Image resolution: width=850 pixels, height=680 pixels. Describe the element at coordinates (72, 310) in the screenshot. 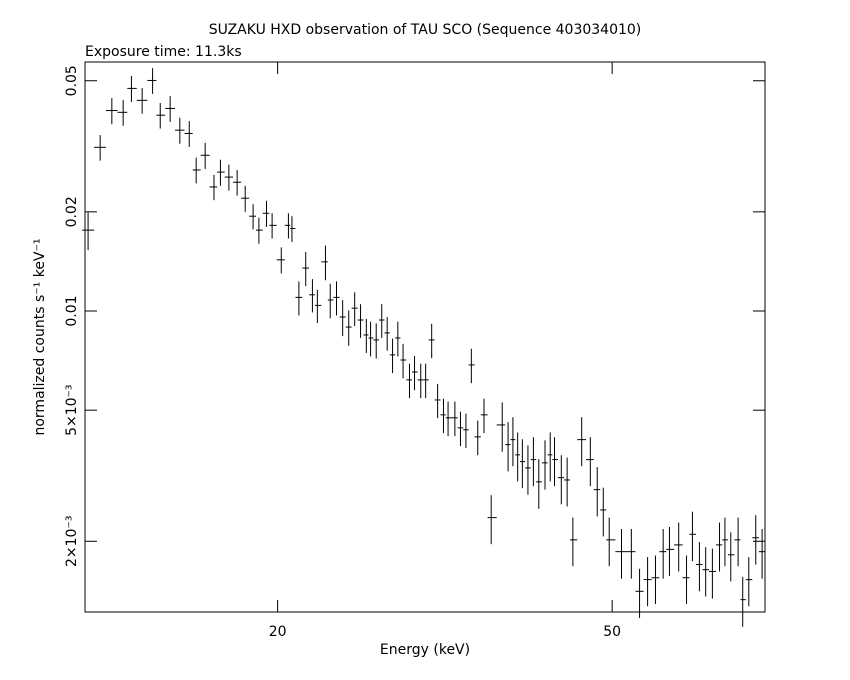

I see `y-tick-label: 0.01` at that location.